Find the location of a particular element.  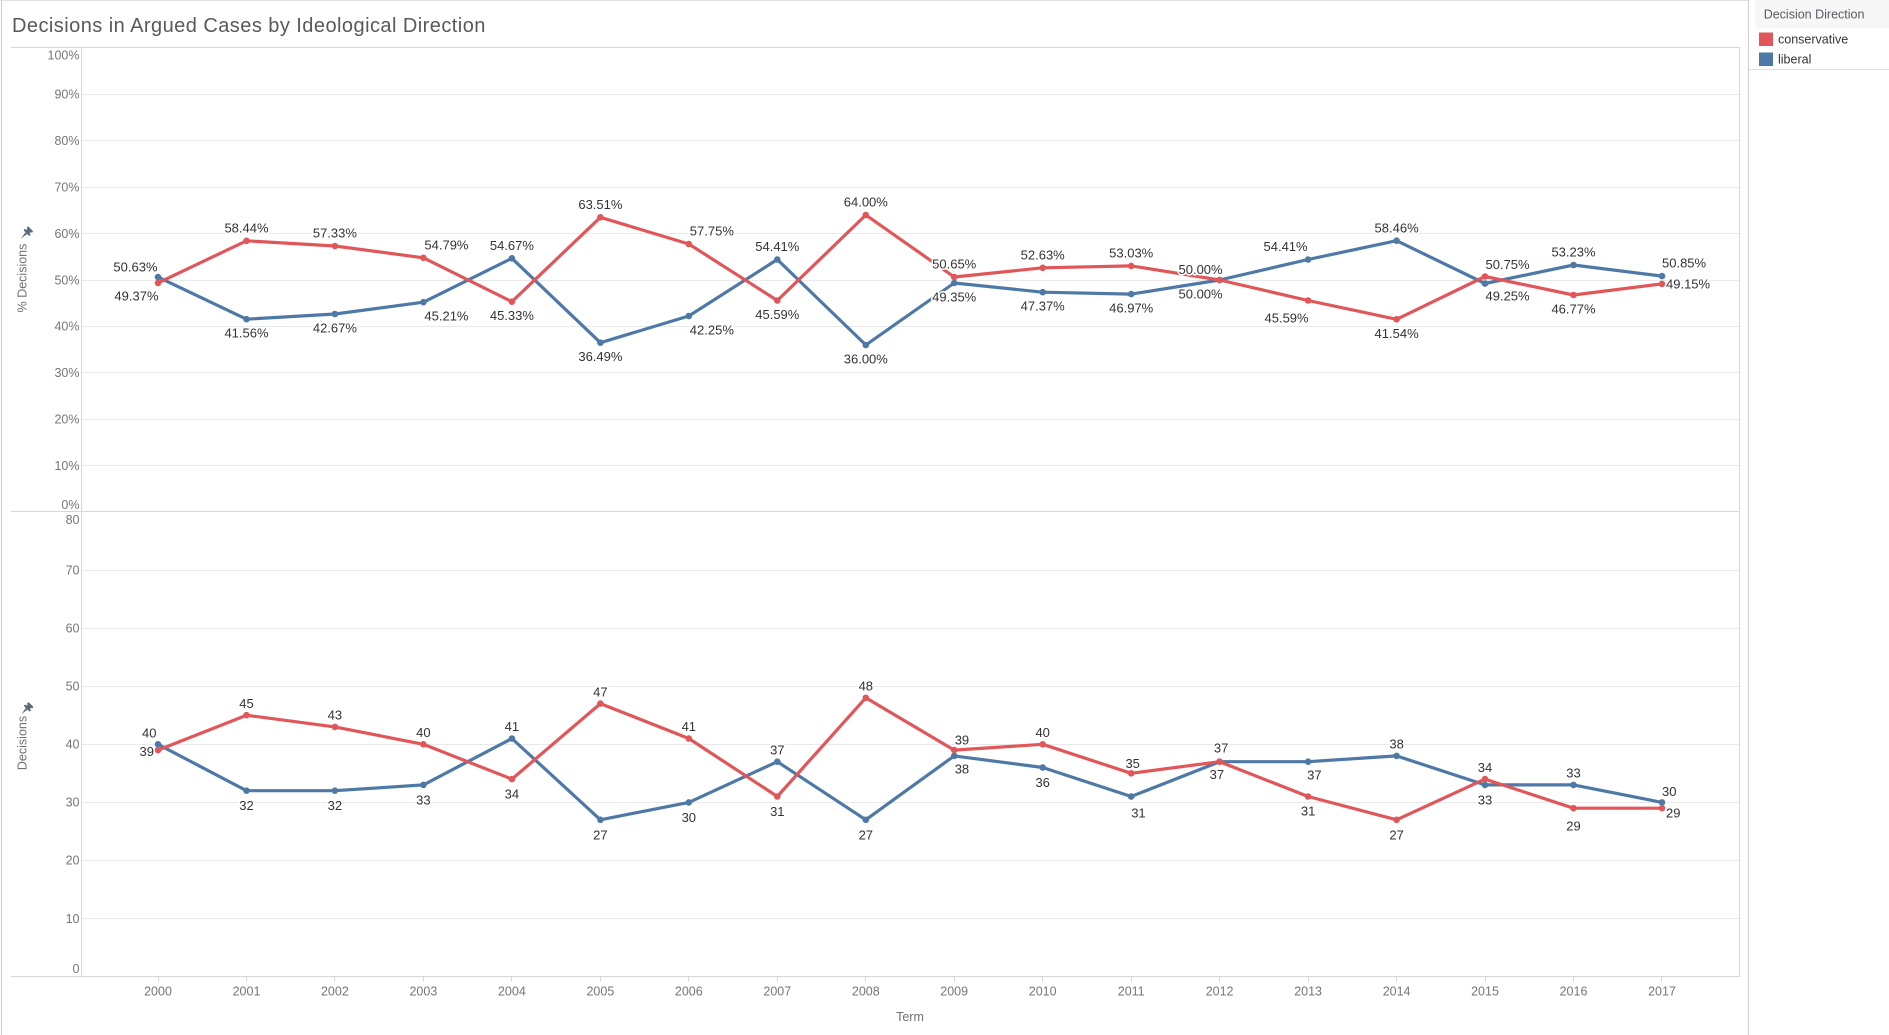

svg-text: 2016 is located at coordinates (1574, 991).